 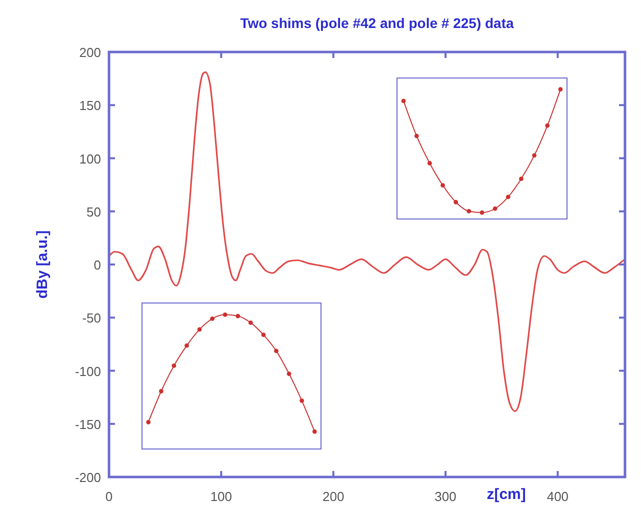 What do you see at coordinates (557, 496) in the screenshot?
I see `x-tick-label: 400` at bounding box center [557, 496].